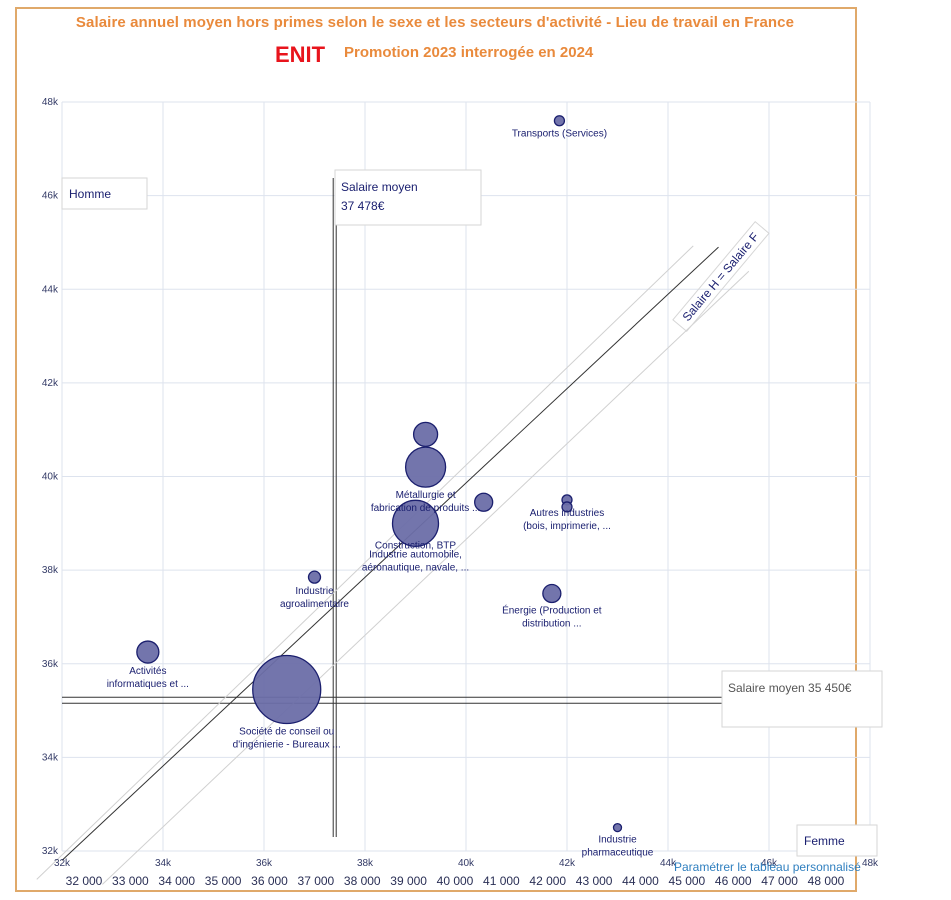 This screenshot has height=900, width=951. I want to click on femme-label: Femme, so click(824, 841).